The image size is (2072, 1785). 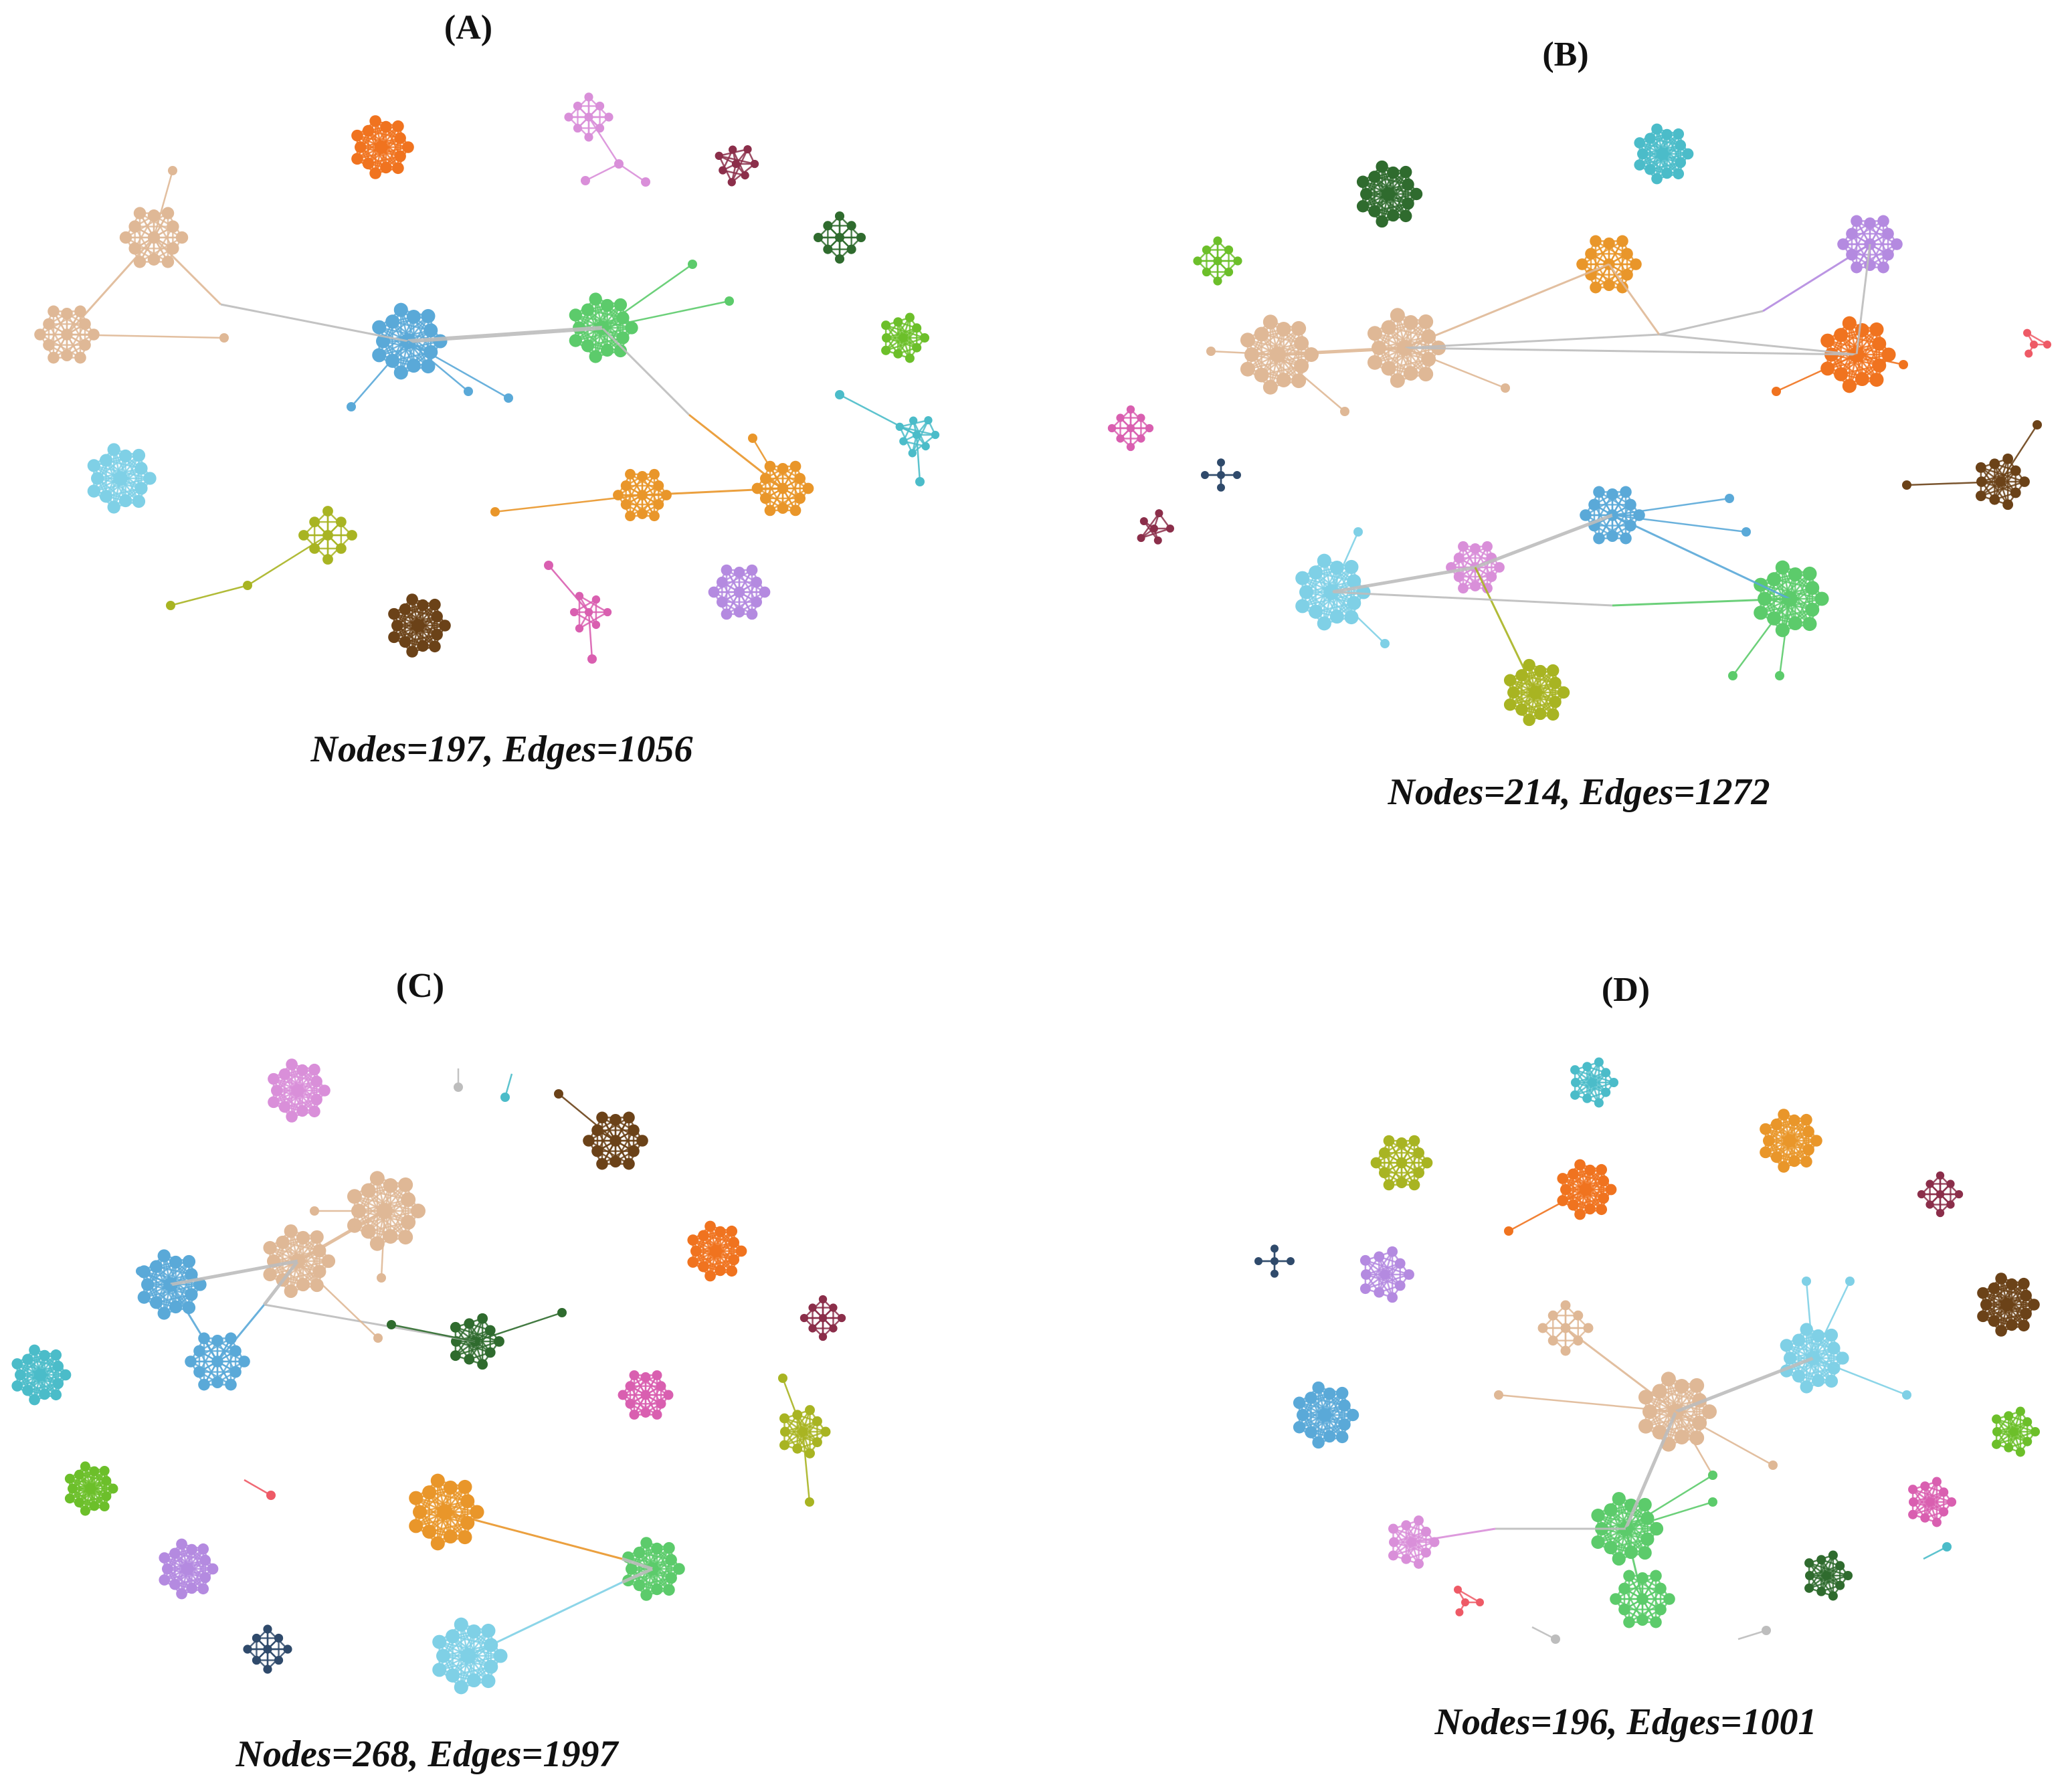 I want to click on cluster-brown, so click(x=2002, y=481).